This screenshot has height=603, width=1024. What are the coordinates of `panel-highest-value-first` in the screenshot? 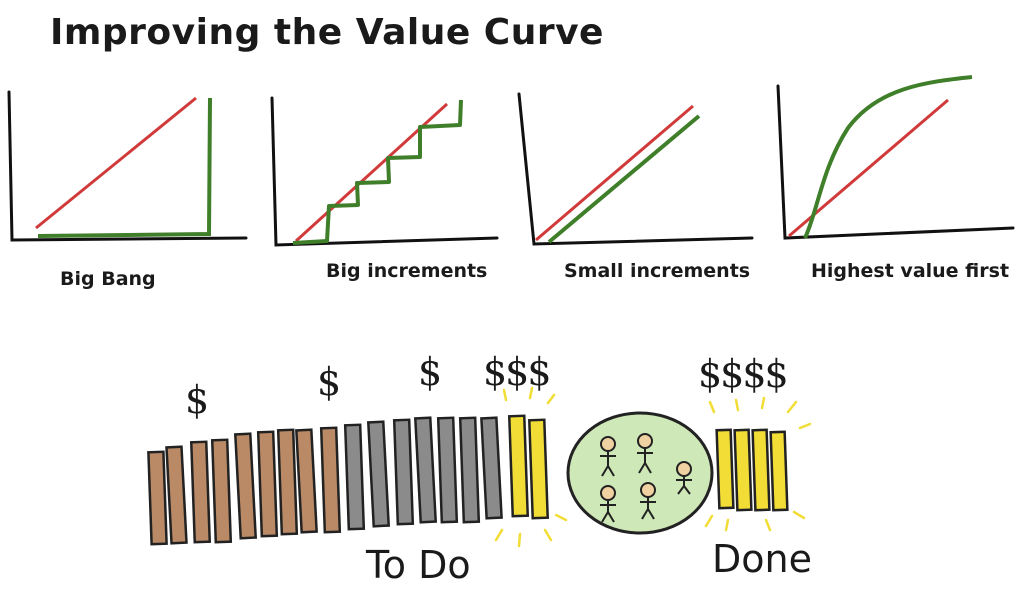 It's located at (895, 157).